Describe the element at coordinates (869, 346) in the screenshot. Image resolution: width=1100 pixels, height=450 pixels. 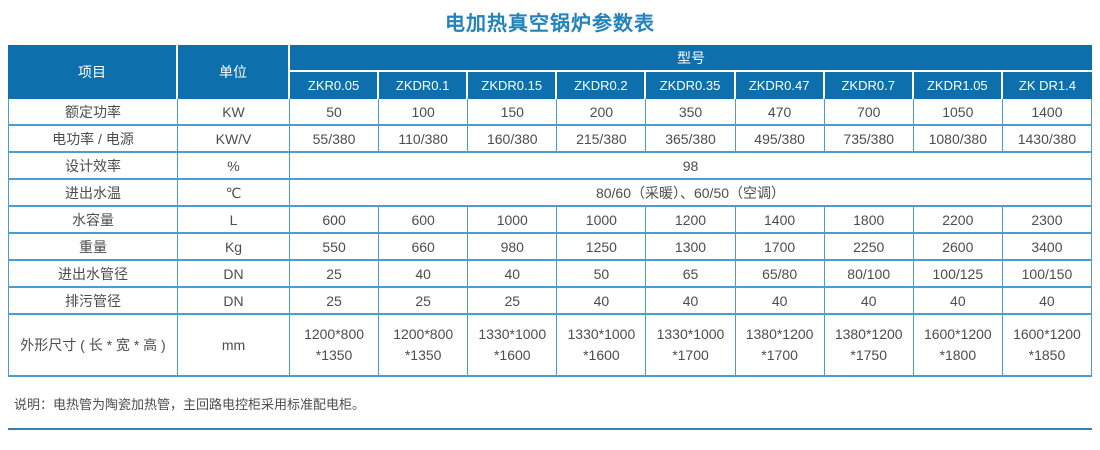
I see `cell-value: 1380*1200 *1750` at that location.